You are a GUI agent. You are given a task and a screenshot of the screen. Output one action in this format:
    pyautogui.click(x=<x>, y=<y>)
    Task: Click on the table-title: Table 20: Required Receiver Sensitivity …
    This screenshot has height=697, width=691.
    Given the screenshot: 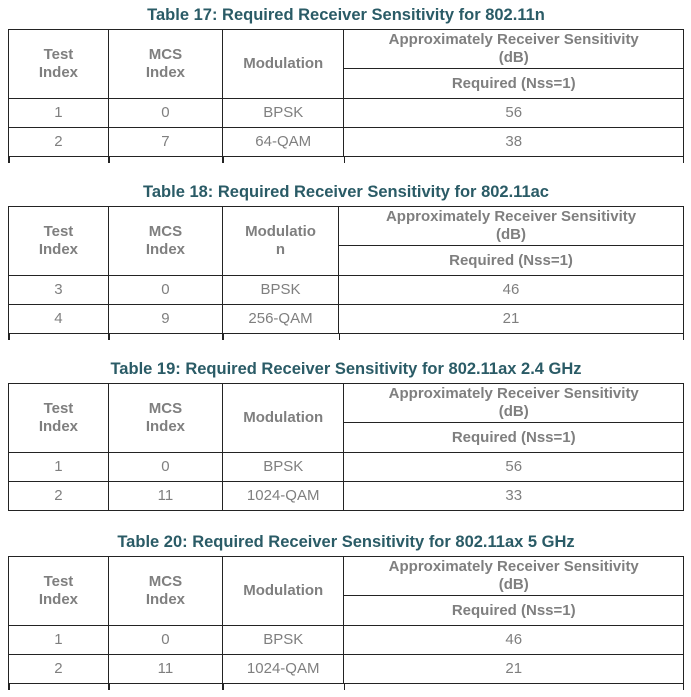 What is the action you would take?
    pyautogui.click(x=346, y=542)
    